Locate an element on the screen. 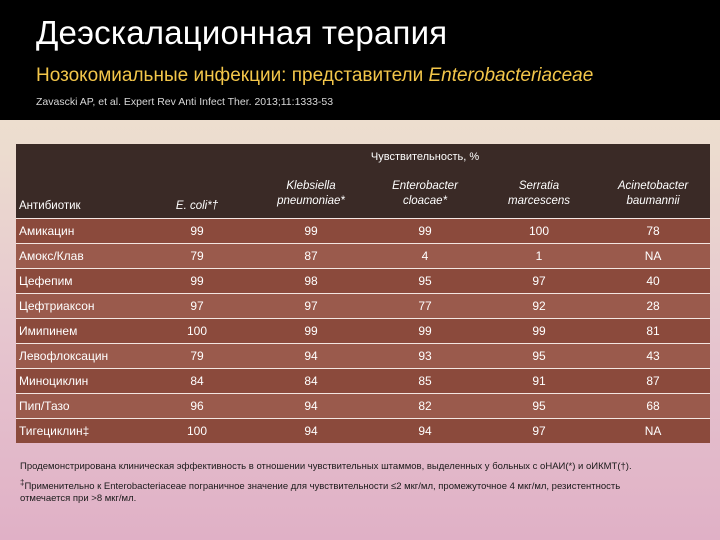 This screenshot has height=540, width=720. table-row: Тигециклин‡ 100 94 94 97 NA is located at coordinates (363, 430).